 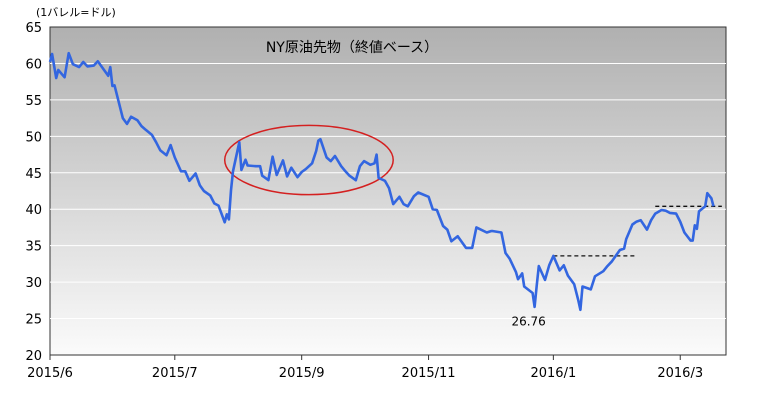 What do you see at coordinates (76, 12) in the screenshot?
I see `unit-label: (1バレル=ドル)` at bounding box center [76, 12].